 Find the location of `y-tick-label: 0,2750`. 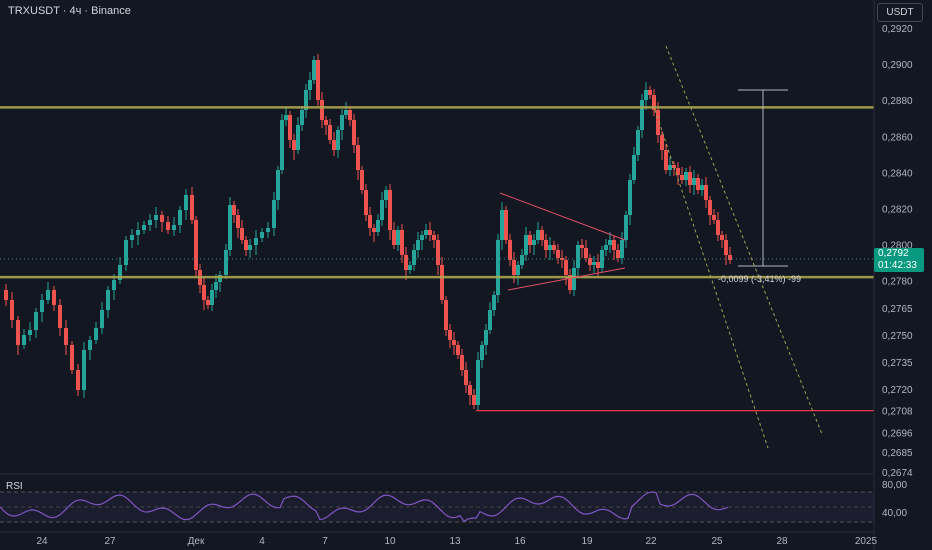

y-tick-label: 0,2750 is located at coordinates (897, 336).